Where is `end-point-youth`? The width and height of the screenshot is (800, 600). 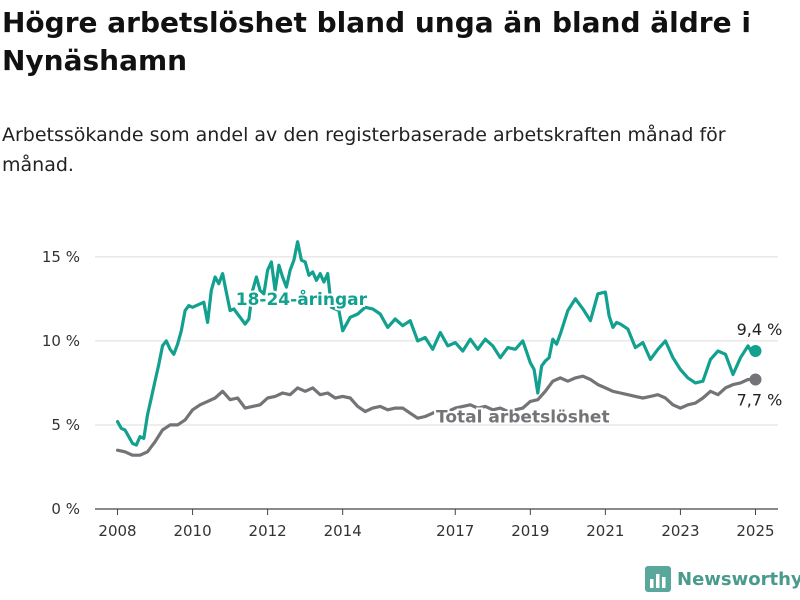
end-point-youth is located at coordinates (755, 350).